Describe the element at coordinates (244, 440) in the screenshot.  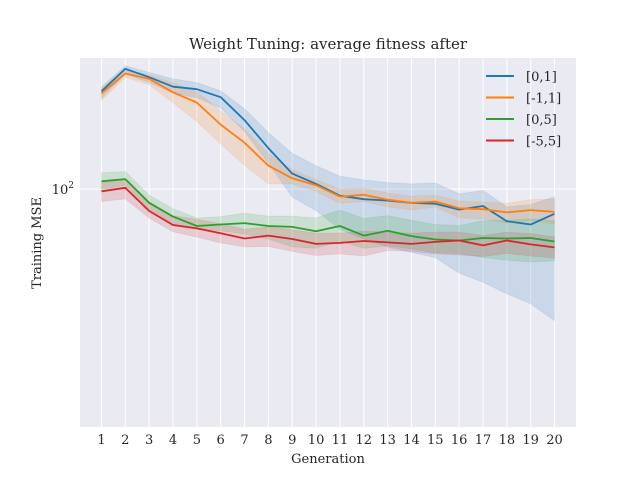
I see `x-tick-label: 7` at that location.